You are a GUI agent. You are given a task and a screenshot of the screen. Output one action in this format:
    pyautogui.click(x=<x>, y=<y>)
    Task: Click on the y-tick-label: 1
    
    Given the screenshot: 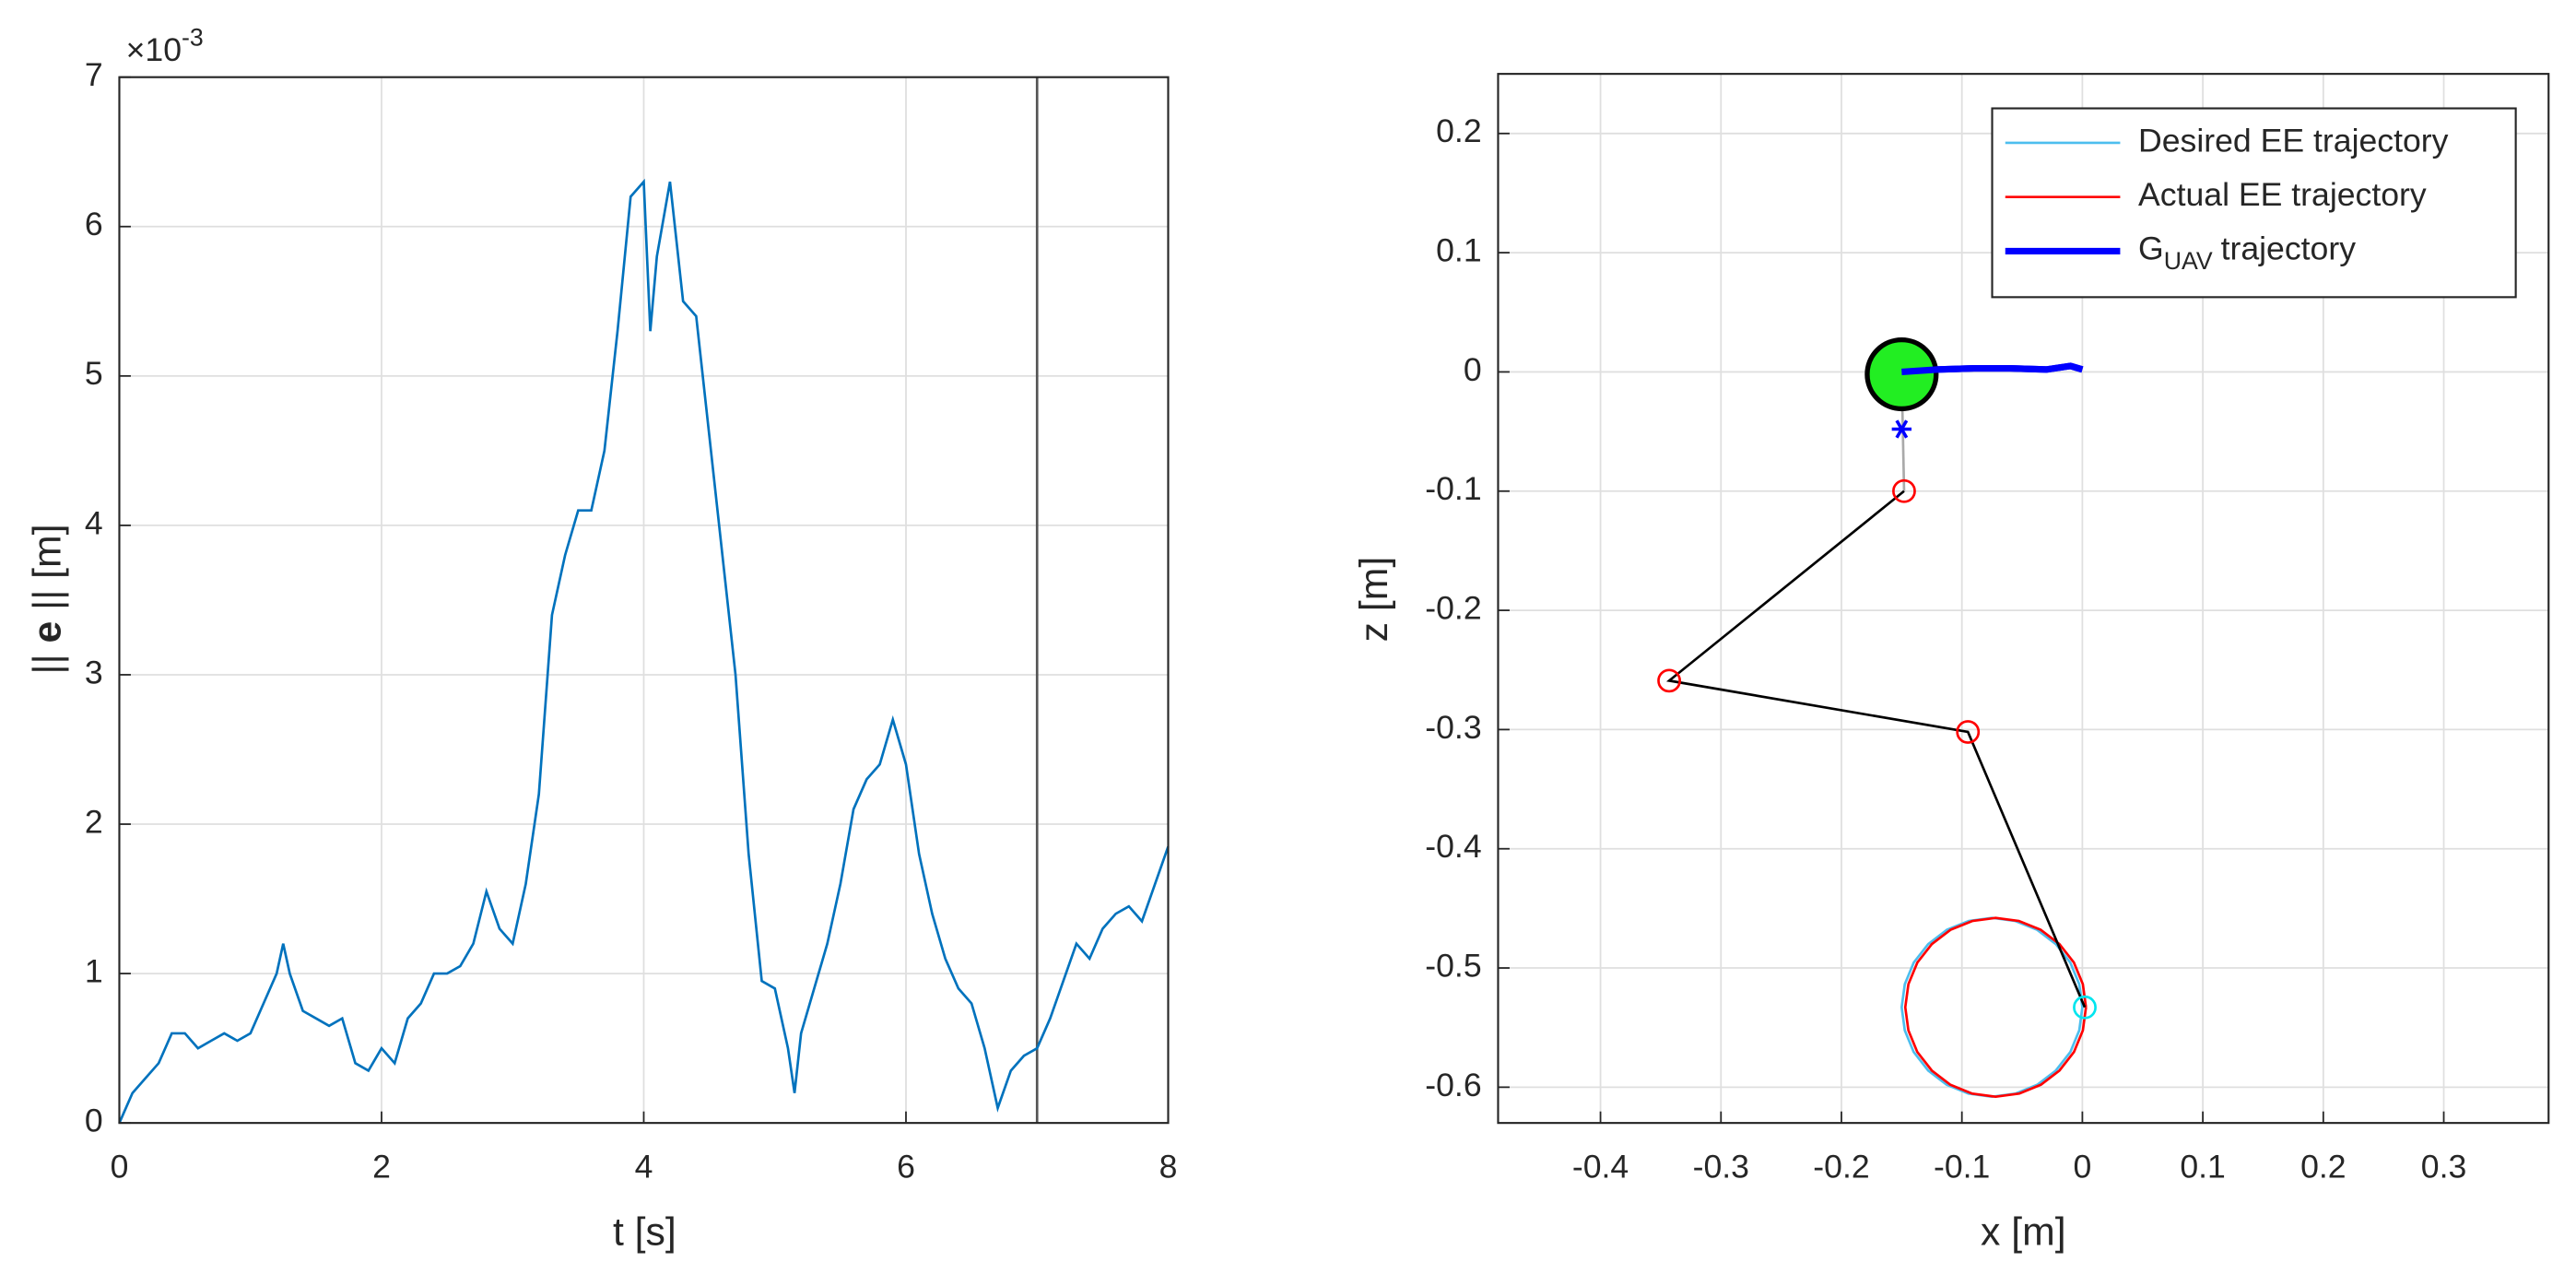 What is the action you would take?
    pyautogui.click(x=94, y=970)
    